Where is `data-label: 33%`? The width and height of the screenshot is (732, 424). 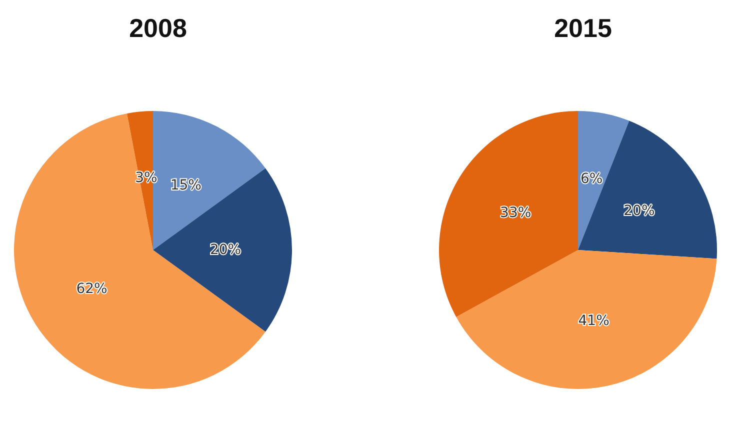
data-label: 33% is located at coordinates (516, 213).